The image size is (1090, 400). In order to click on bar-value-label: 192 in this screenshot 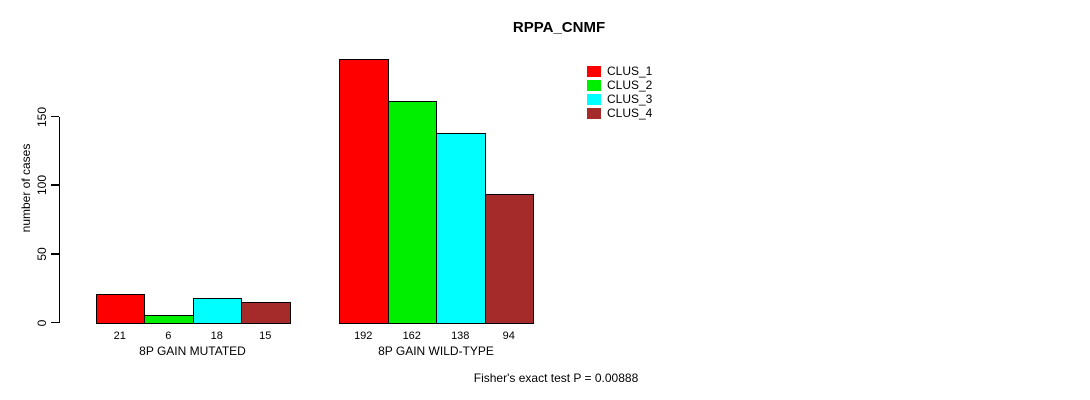, I will do `click(363, 335)`.